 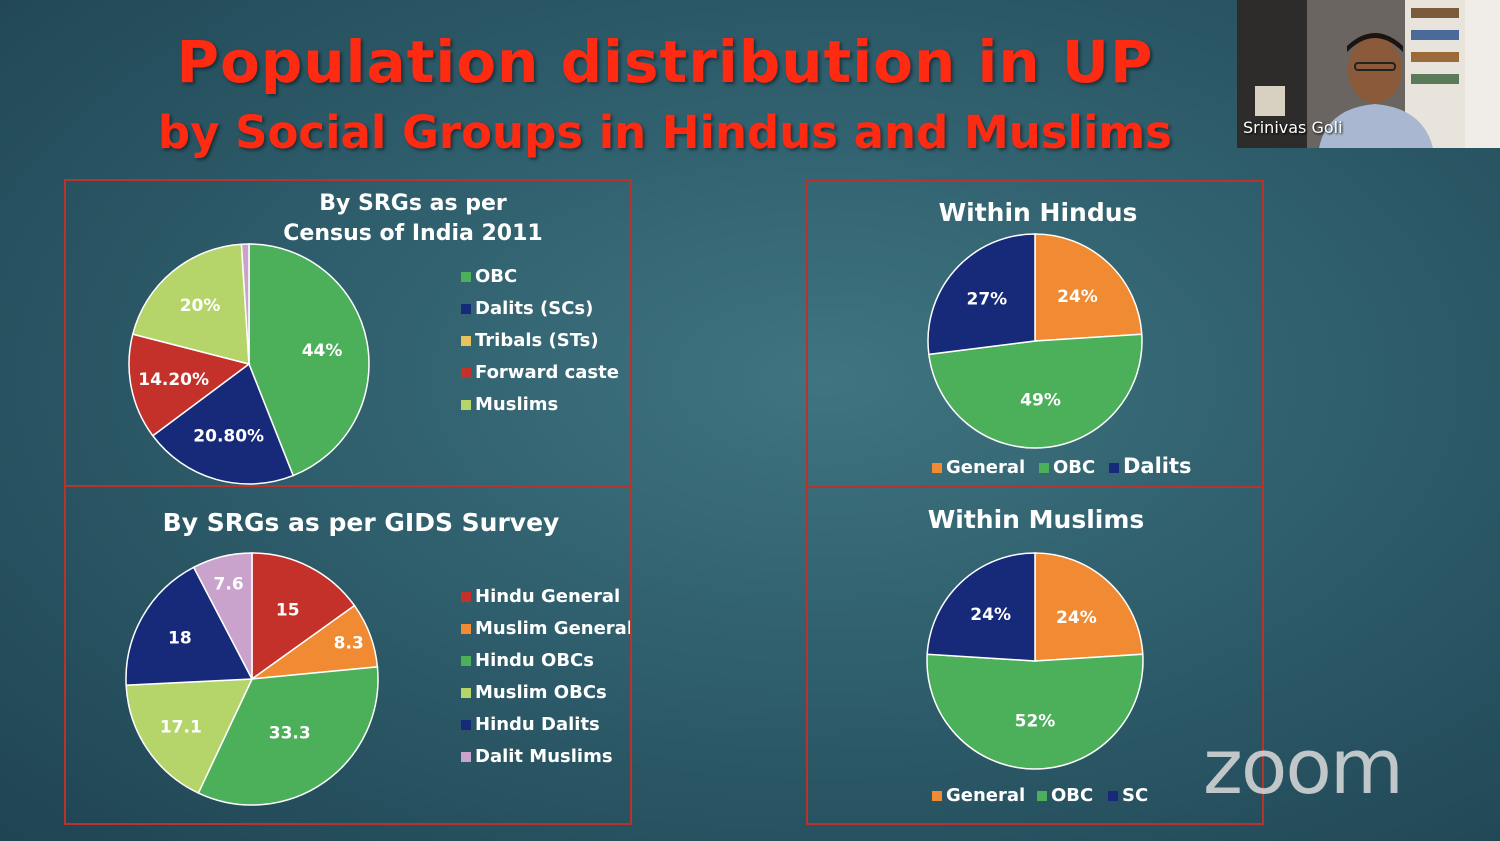 I want to click on hindus-pie: 24% 49% 27%, so click(x=1035, y=341).